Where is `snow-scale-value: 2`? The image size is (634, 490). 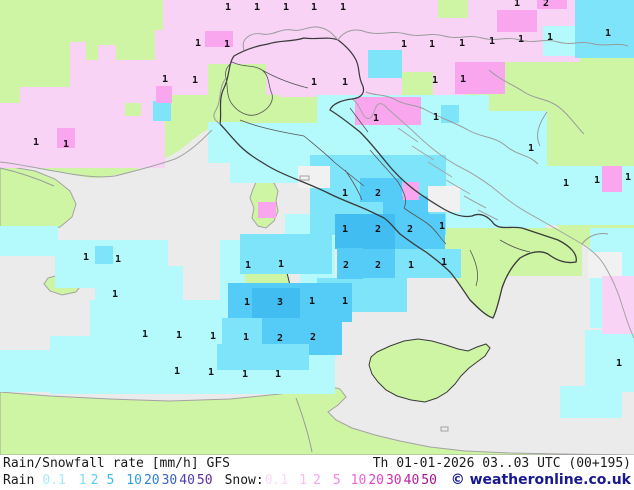
snow-scale-value: 2 is located at coordinates (317, 480).